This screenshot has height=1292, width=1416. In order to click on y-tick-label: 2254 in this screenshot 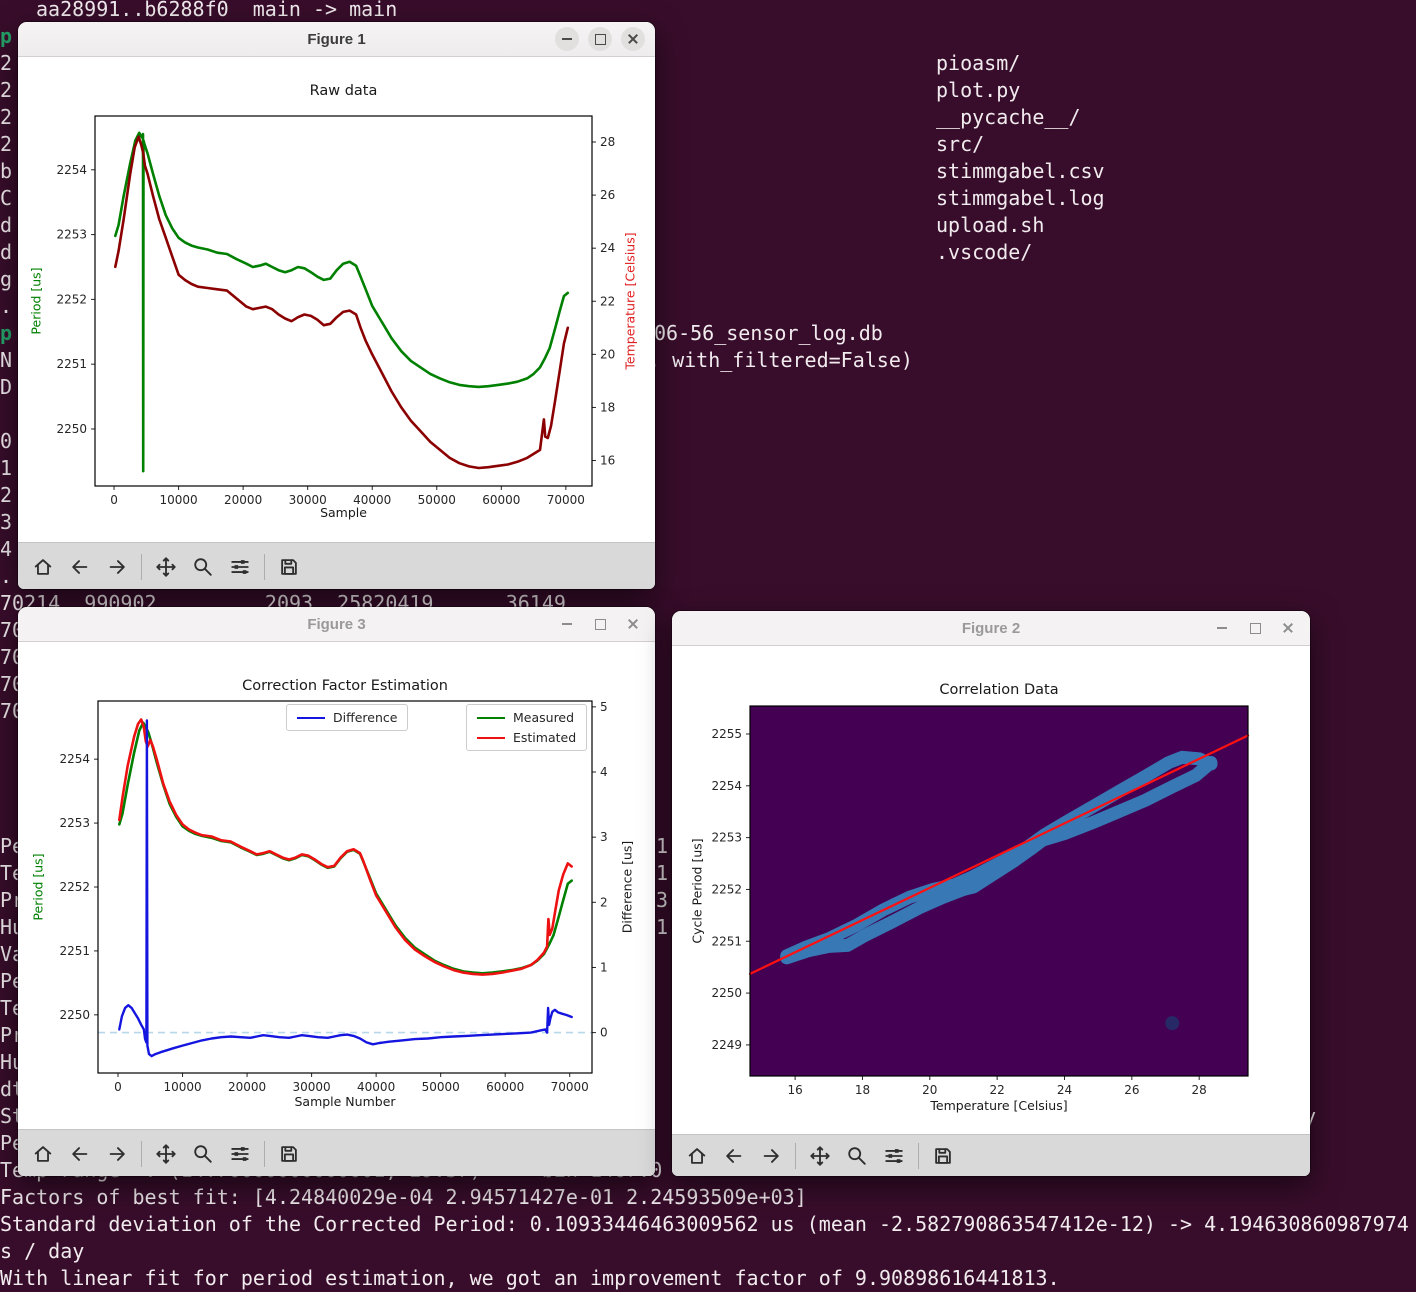, I will do `click(71, 170)`.